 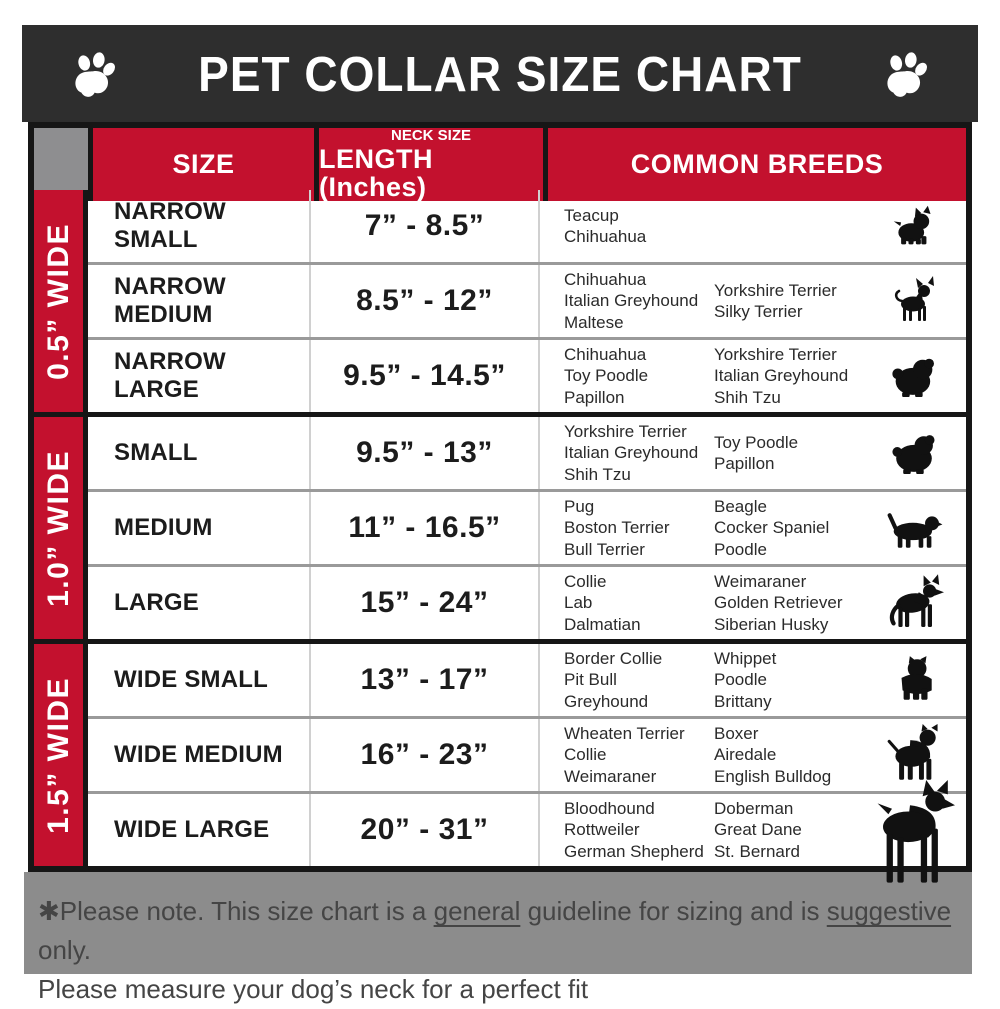 I want to click on neck-length-range: 11” - 16.5”, so click(x=423, y=528).